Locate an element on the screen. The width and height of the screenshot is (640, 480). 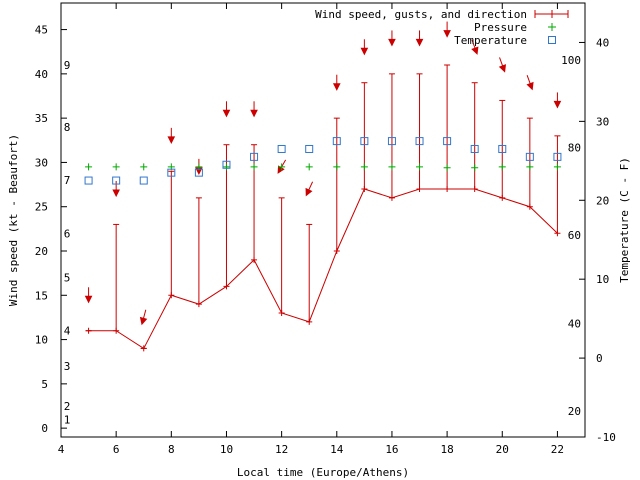
y2-tick-label: 40 is located at coordinates (602, 42).